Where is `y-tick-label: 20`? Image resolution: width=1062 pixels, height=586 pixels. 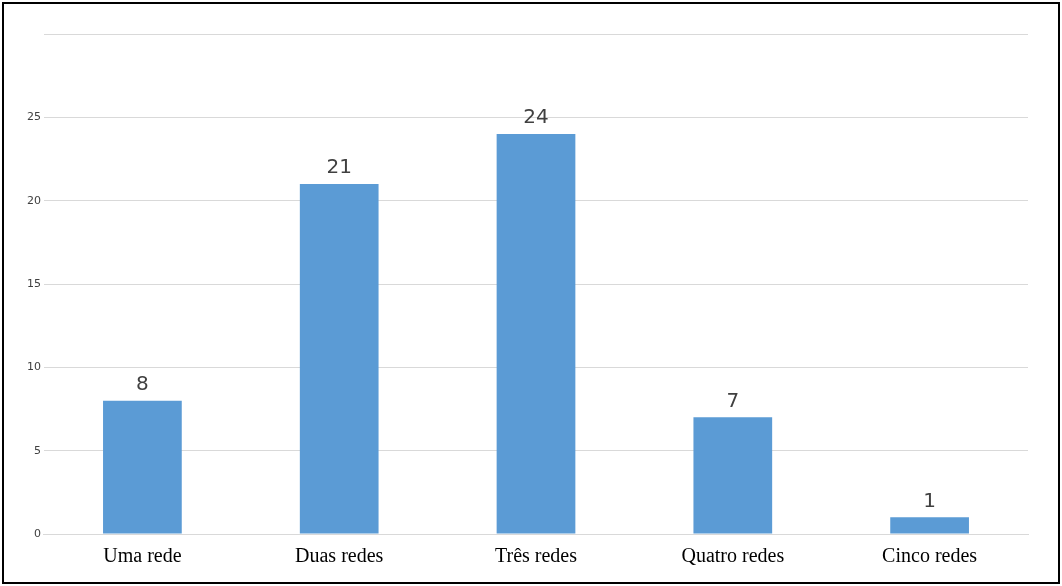 y-tick-label: 20 is located at coordinates (34, 200).